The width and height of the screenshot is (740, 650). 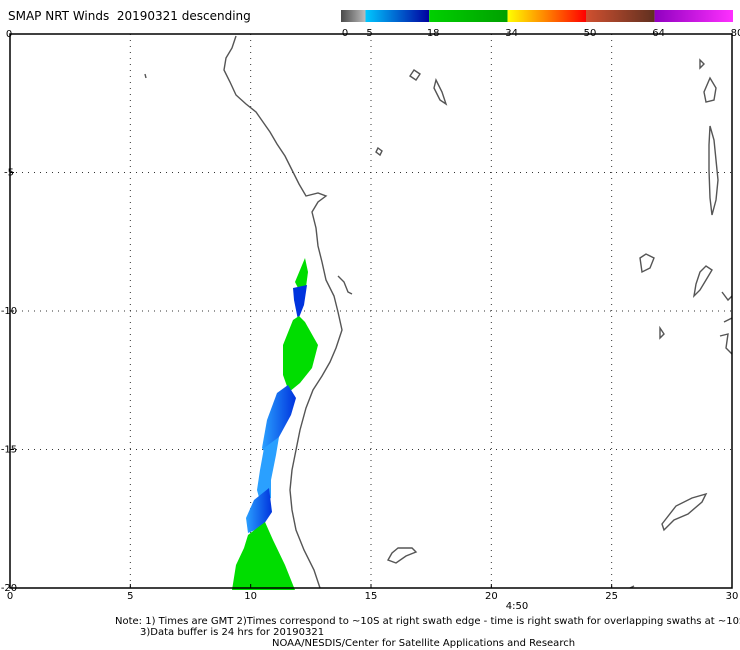 I want to click on y-tick-label: 0, so click(x=9, y=34).